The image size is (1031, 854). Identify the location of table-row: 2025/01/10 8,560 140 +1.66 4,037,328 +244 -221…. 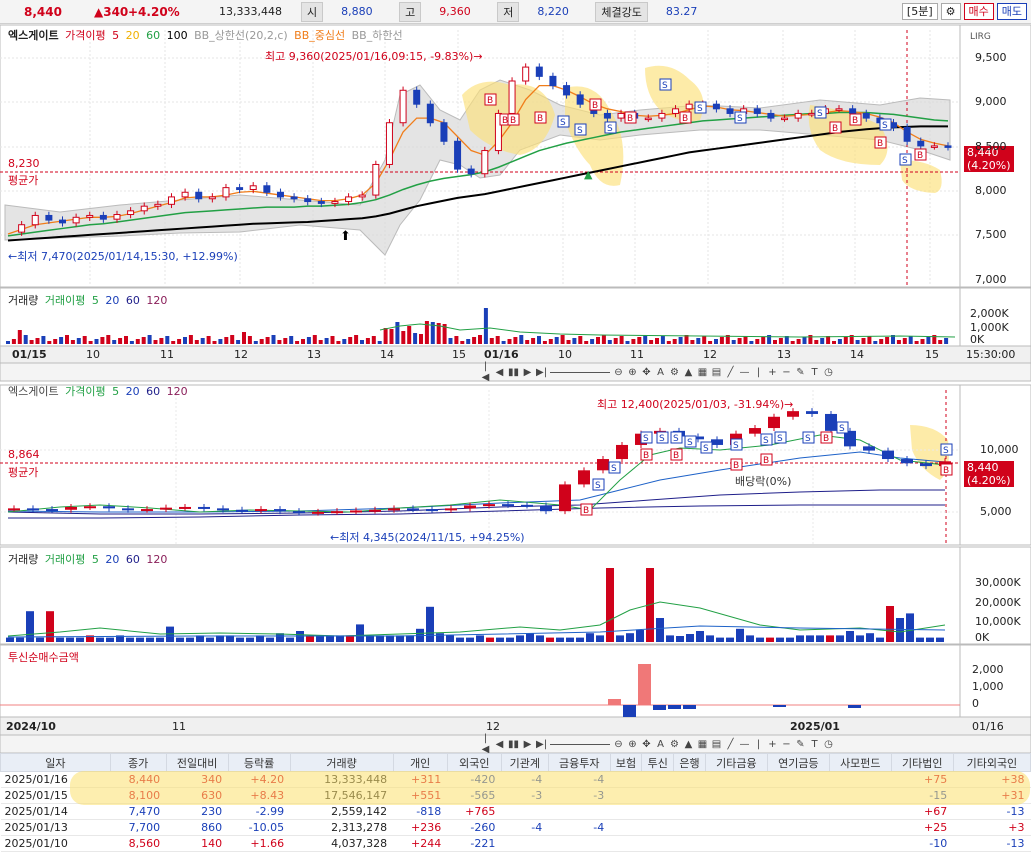
(515, 843).